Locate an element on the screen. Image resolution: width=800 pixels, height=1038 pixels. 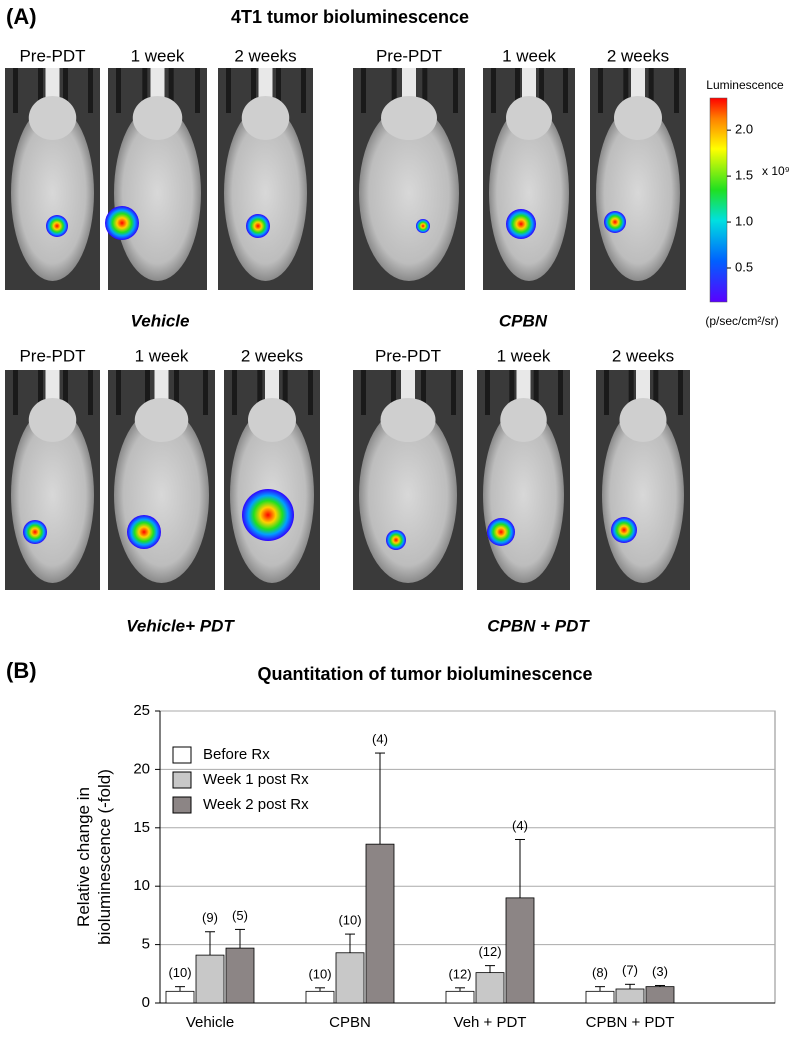
panel-label: (A) is located at coordinates (21, 16).